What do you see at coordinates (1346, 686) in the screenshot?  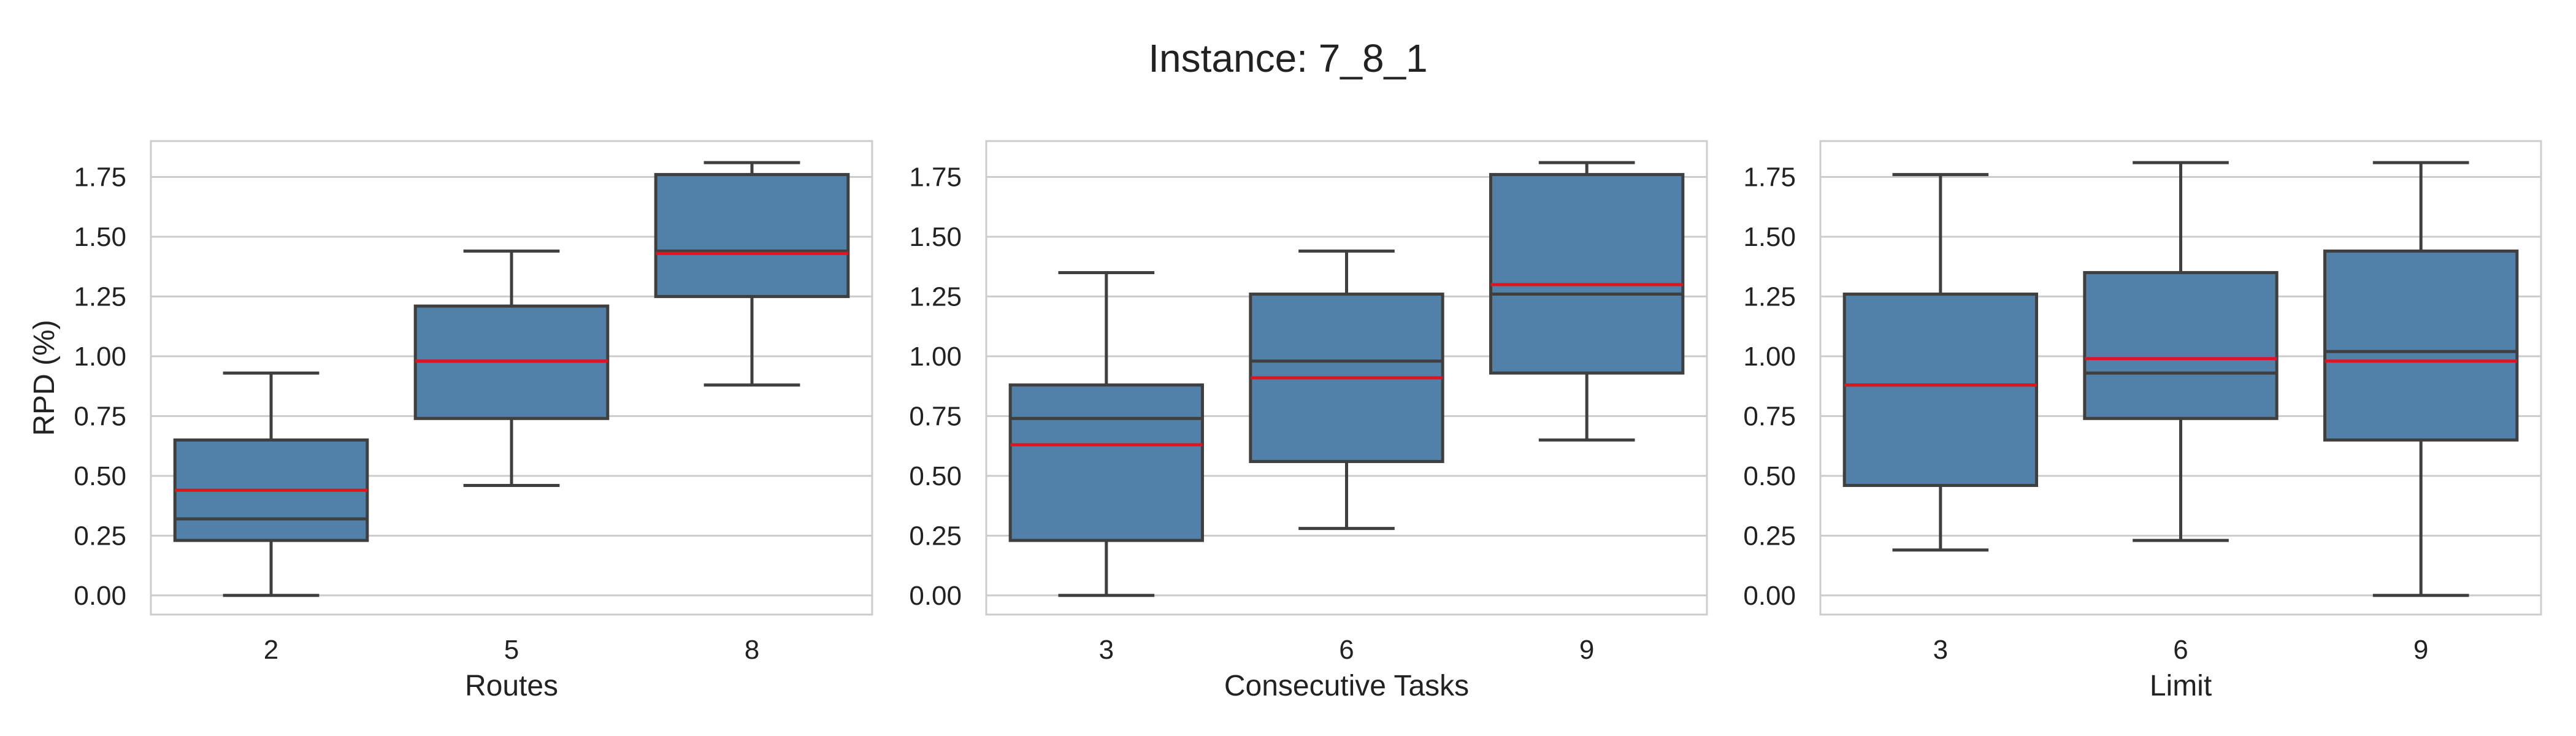 I see `x-axis-label: Consecutive Tasks` at bounding box center [1346, 686].